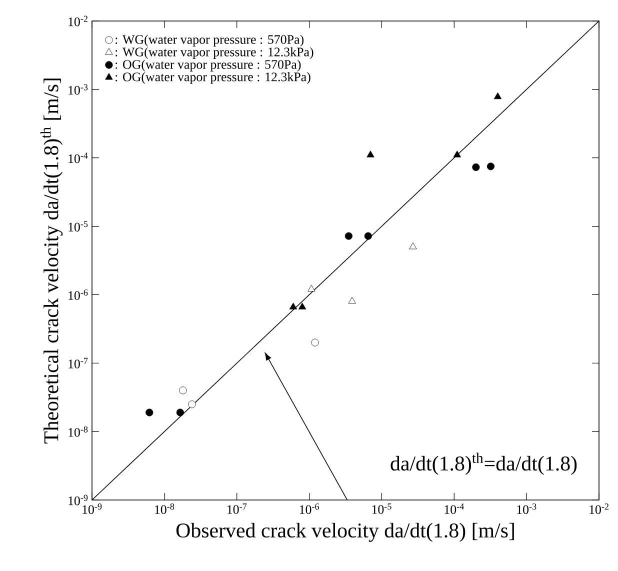  Describe the element at coordinates (210, 40) in the screenshot. I see `legend-label: : WG(water vapor pressure : 570Pa)` at that location.